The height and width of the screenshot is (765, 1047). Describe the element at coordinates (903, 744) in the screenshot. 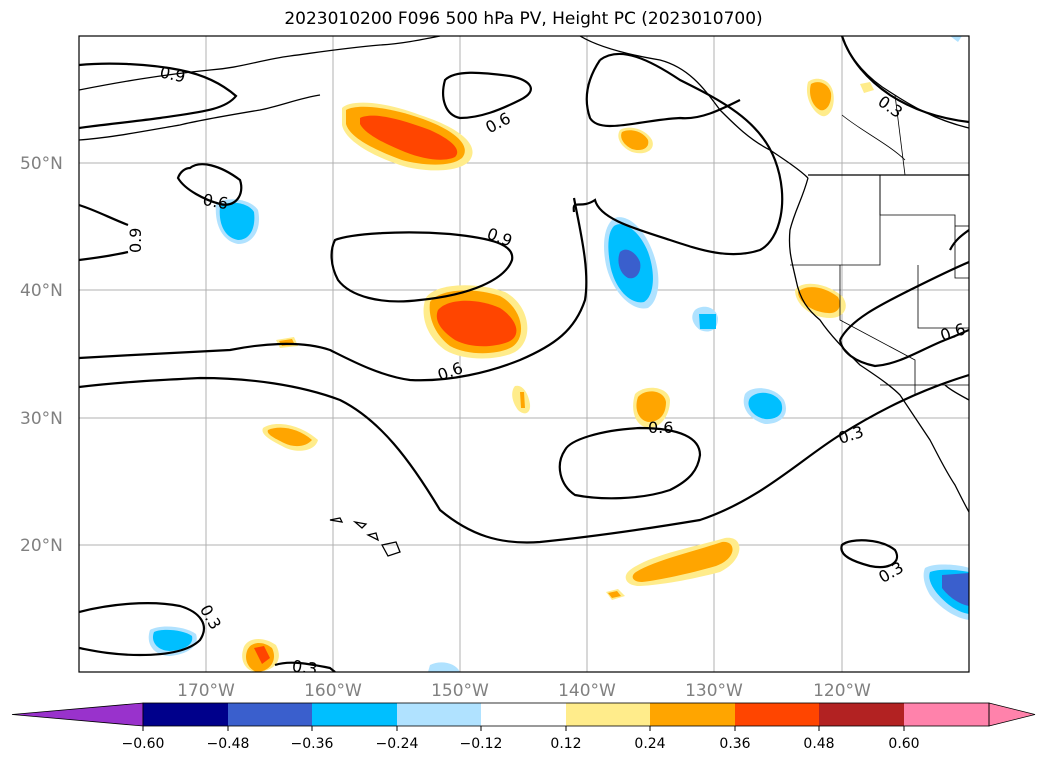

I see `colorbar-tick-label: 0.60` at that location.